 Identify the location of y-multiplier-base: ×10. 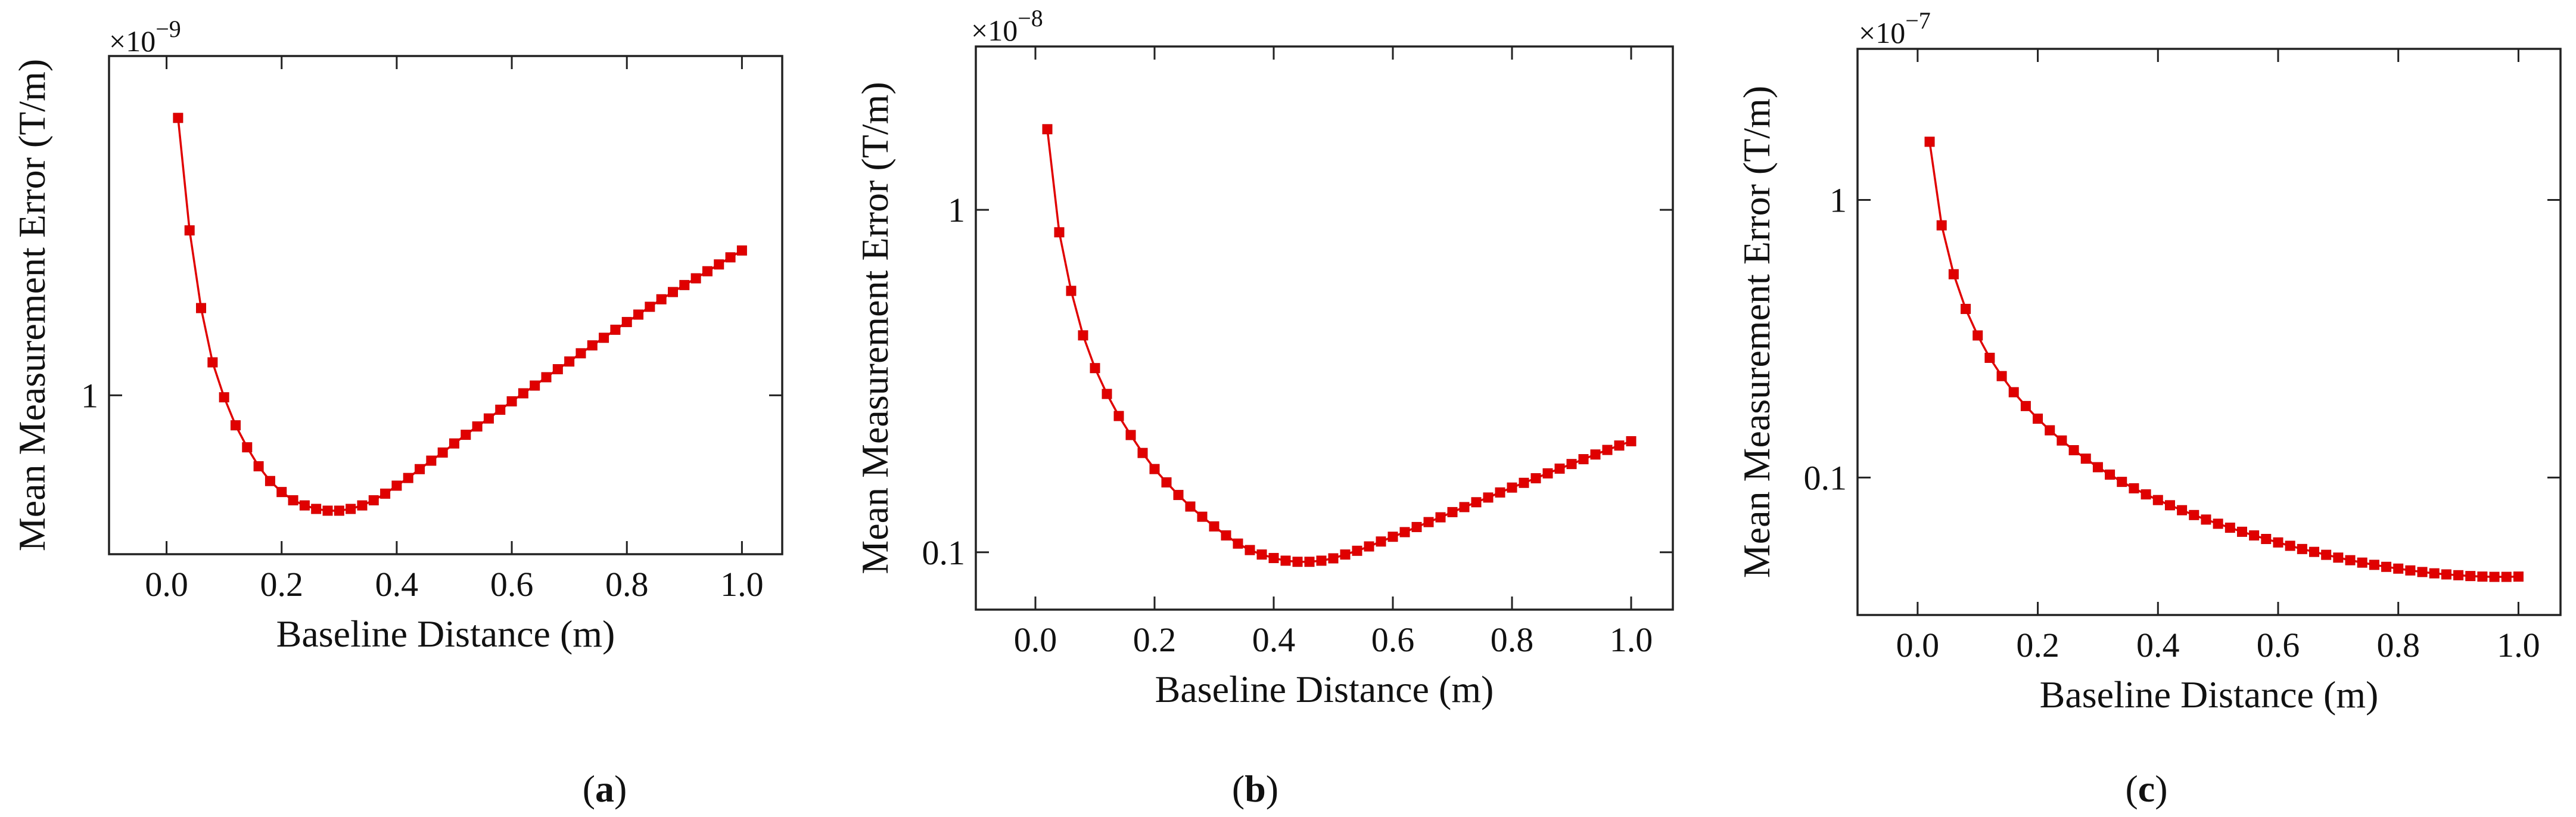
(132, 41).